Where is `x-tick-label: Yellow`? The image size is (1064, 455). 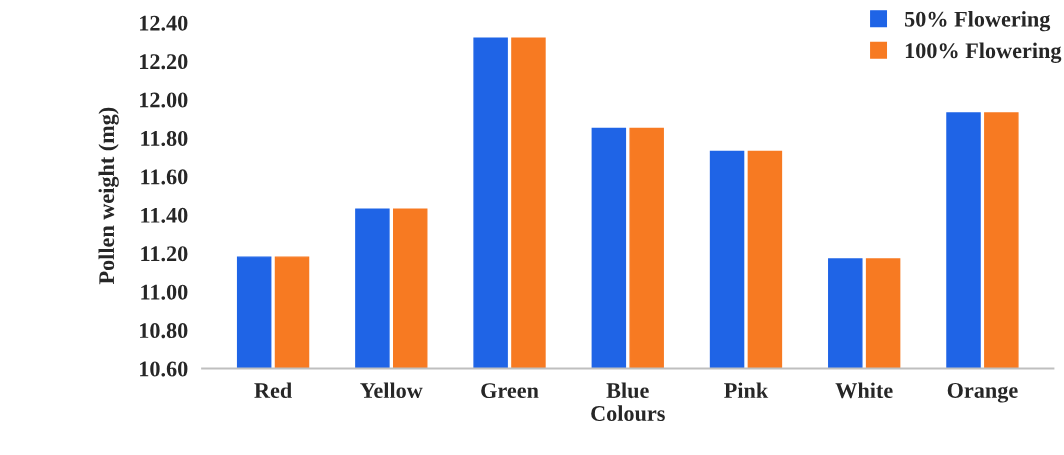 x-tick-label: Yellow is located at coordinates (391, 390).